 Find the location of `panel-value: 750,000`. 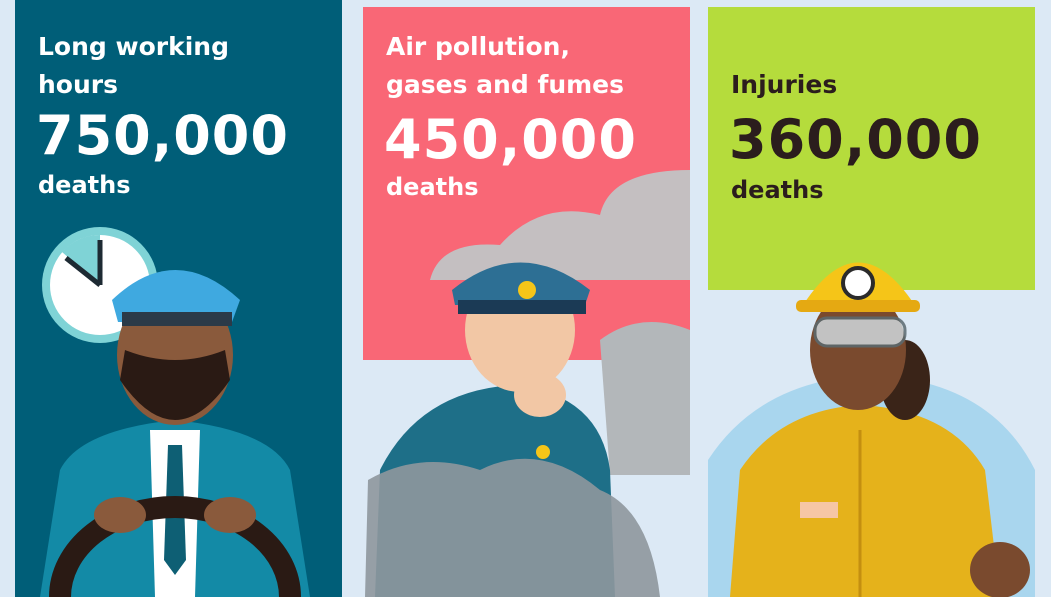

panel-value: 750,000 is located at coordinates (162, 135).